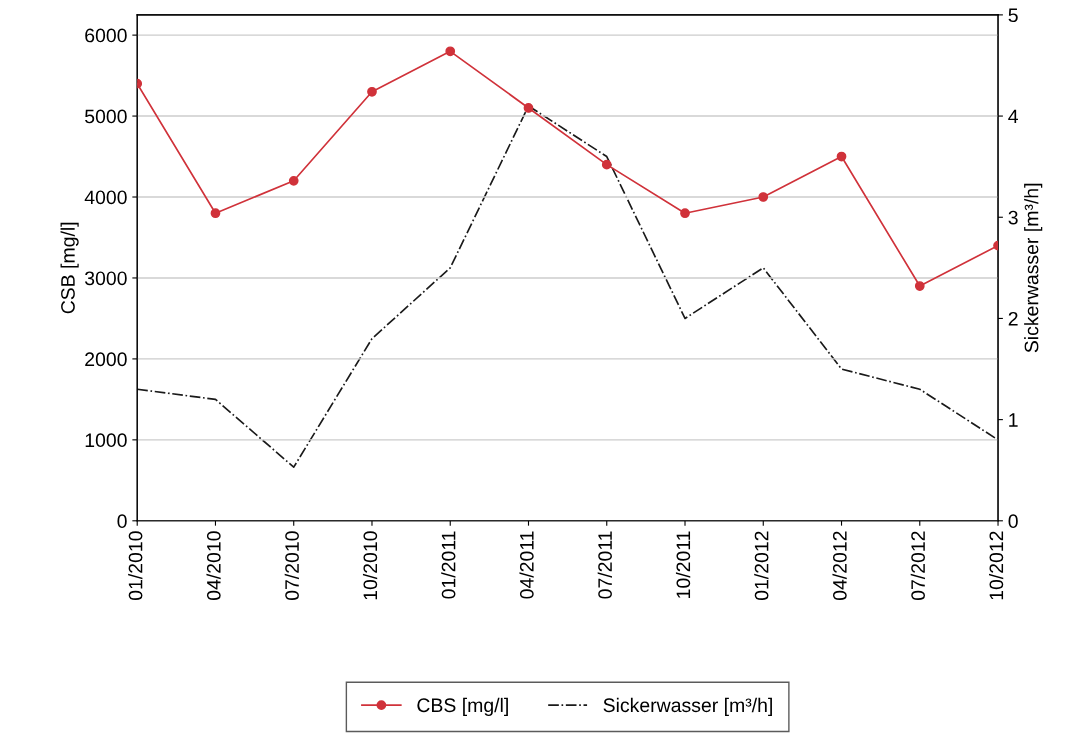 Image resolution: width=1072 pixels, height=744 pixels. I want to click on x-tick-label: 07/2011, so click(604, 565).